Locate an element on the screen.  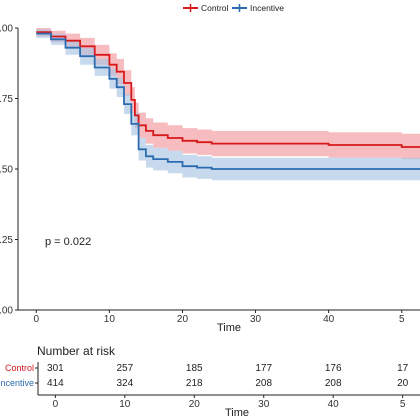
risk-x-tick-label: 20 is located at coordinates (195, 404).